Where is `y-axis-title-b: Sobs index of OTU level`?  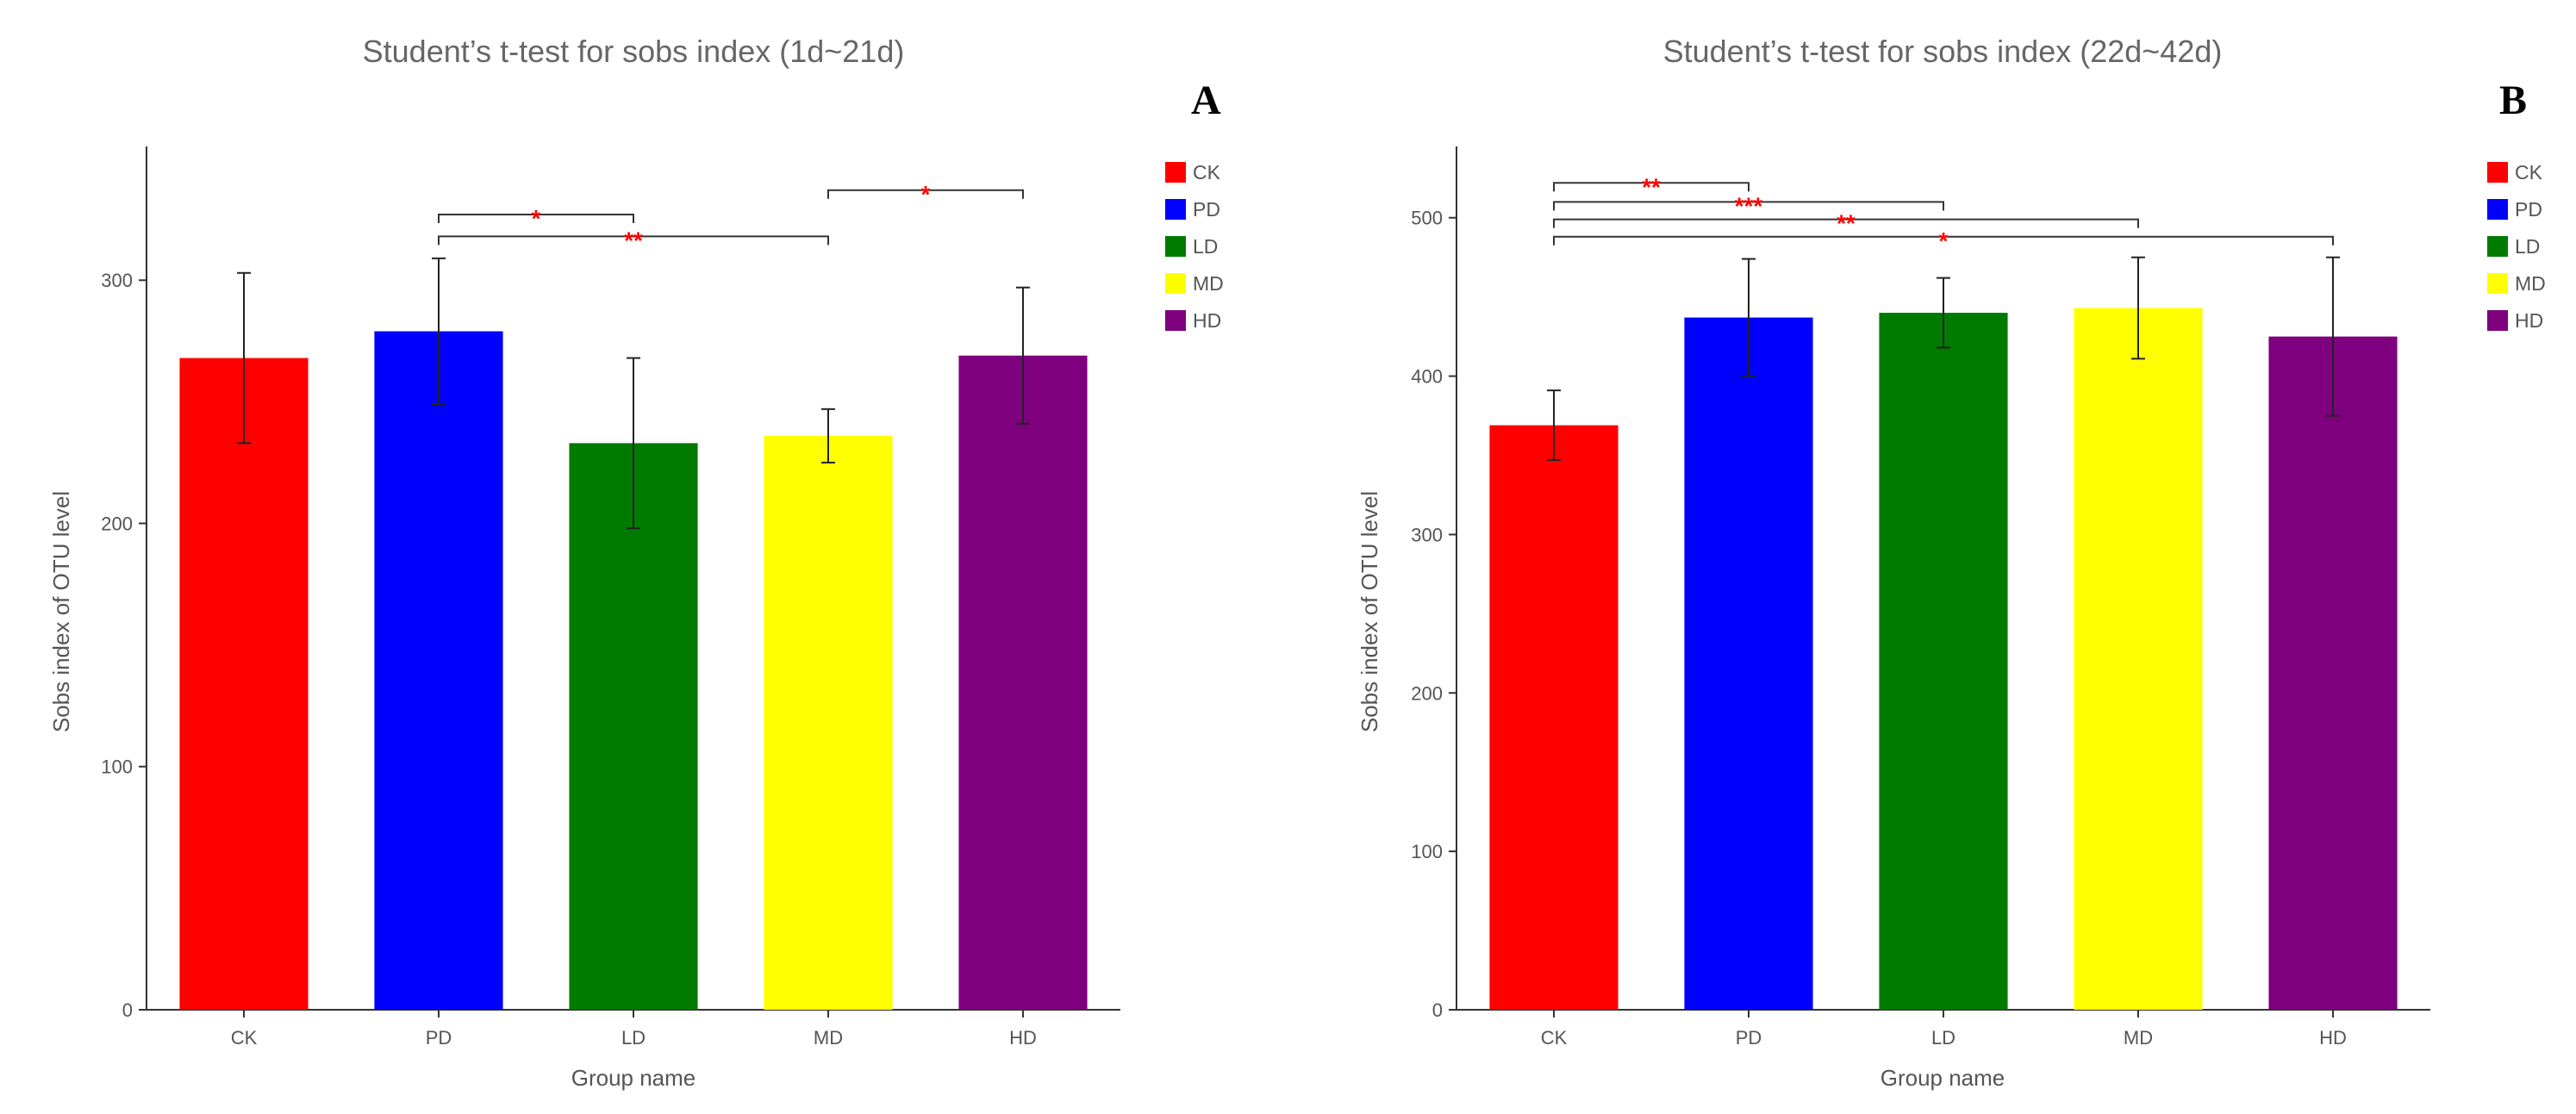
y-axis-title-b: Sobs index of OTU level is located at coordinates (1369, 611).